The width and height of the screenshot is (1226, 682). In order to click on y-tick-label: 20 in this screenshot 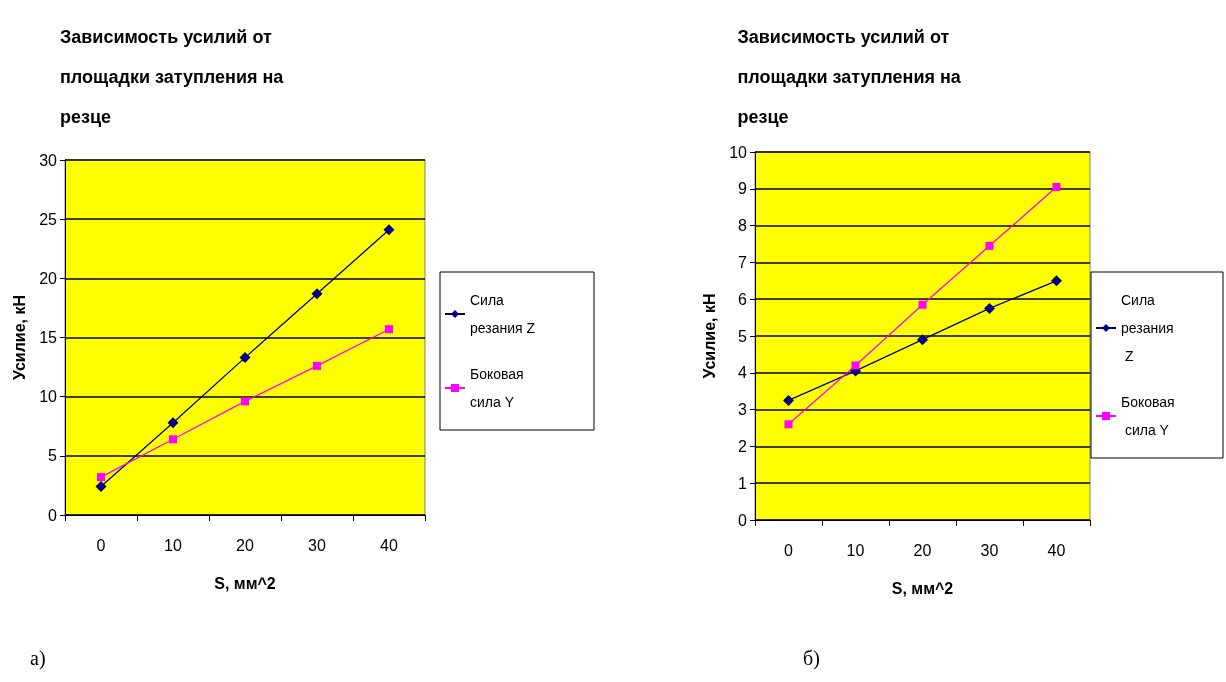, I will do `click(48, 278)`.